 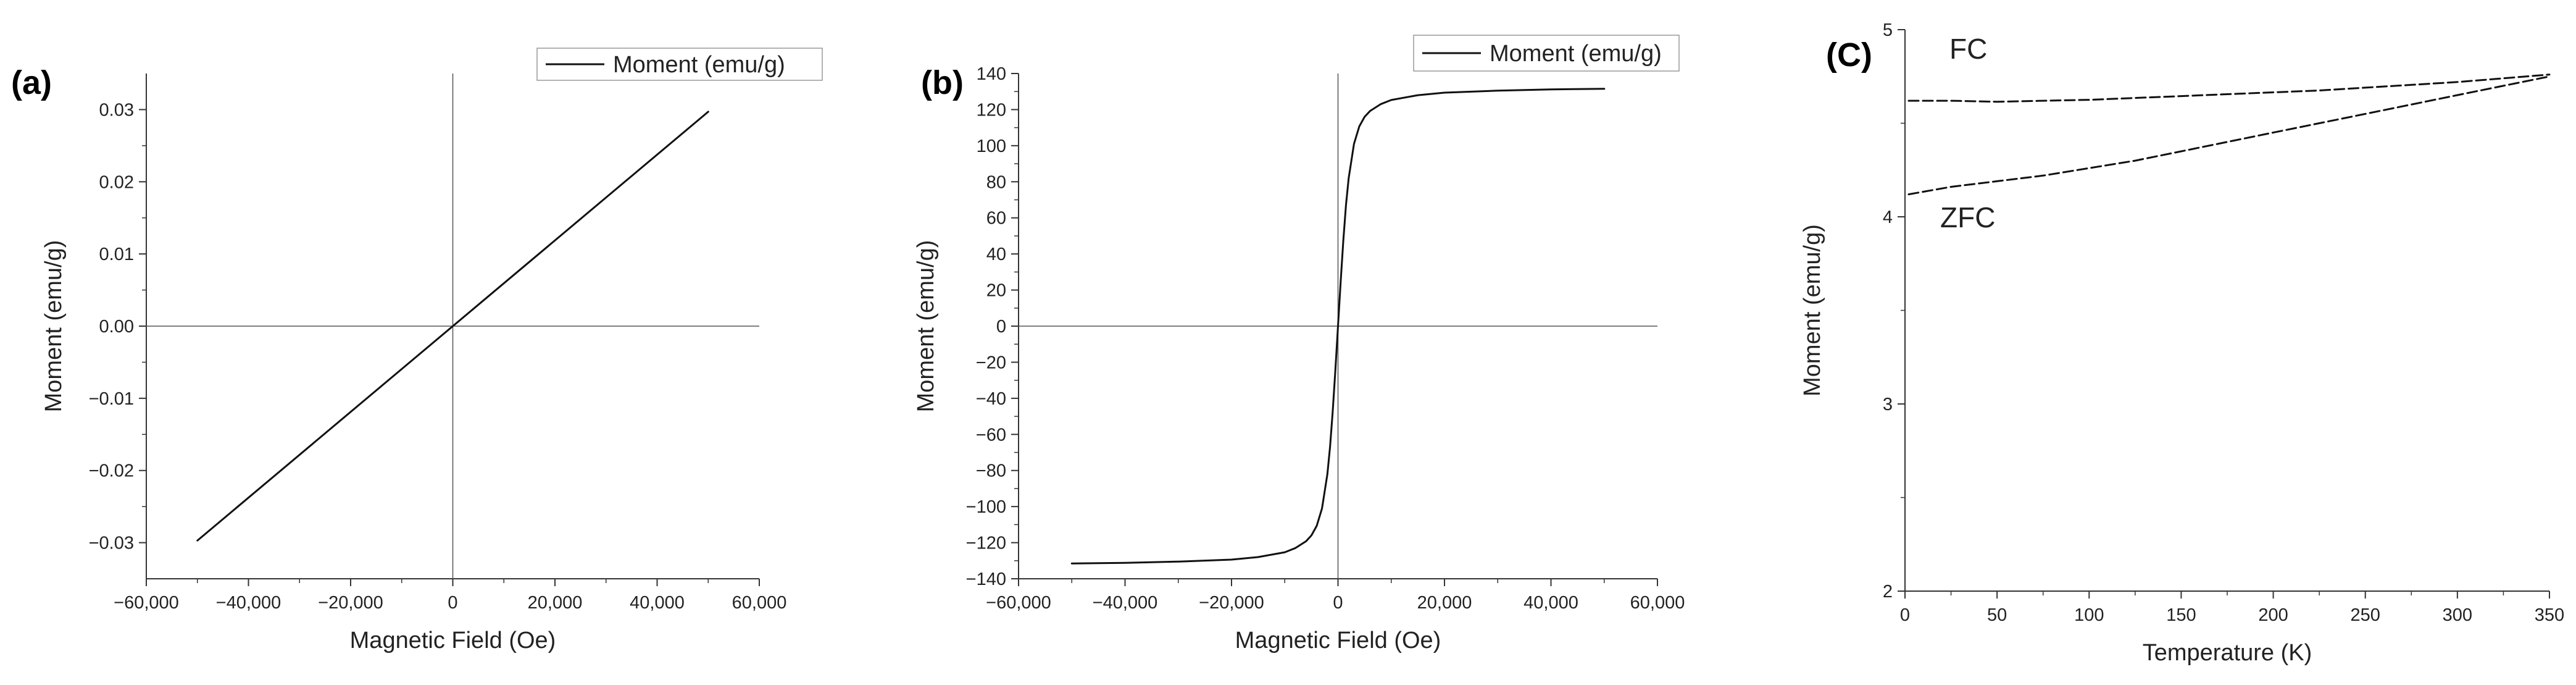 I want to click on y-tick-label: −0.01, so click(x=111, y=399).